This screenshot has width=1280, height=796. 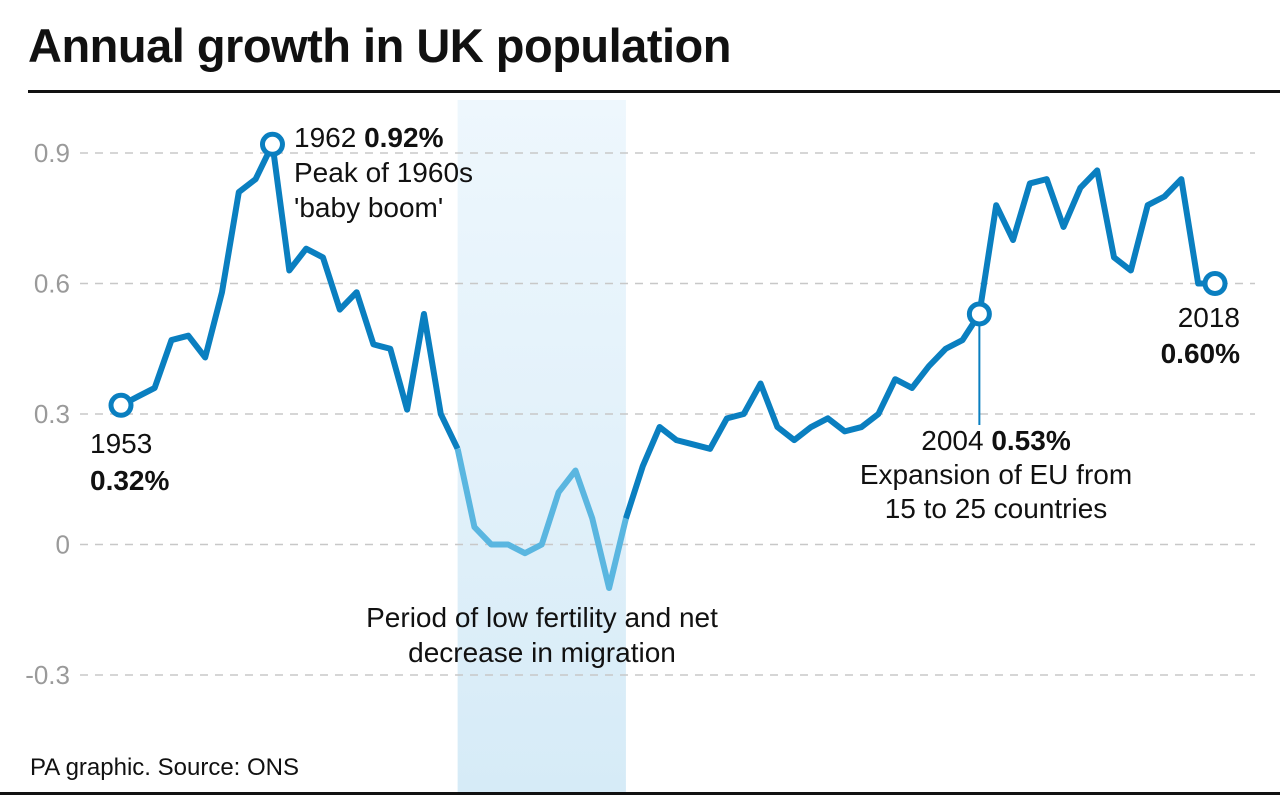 I want to click on title-rule, so click(x=654, y=91).